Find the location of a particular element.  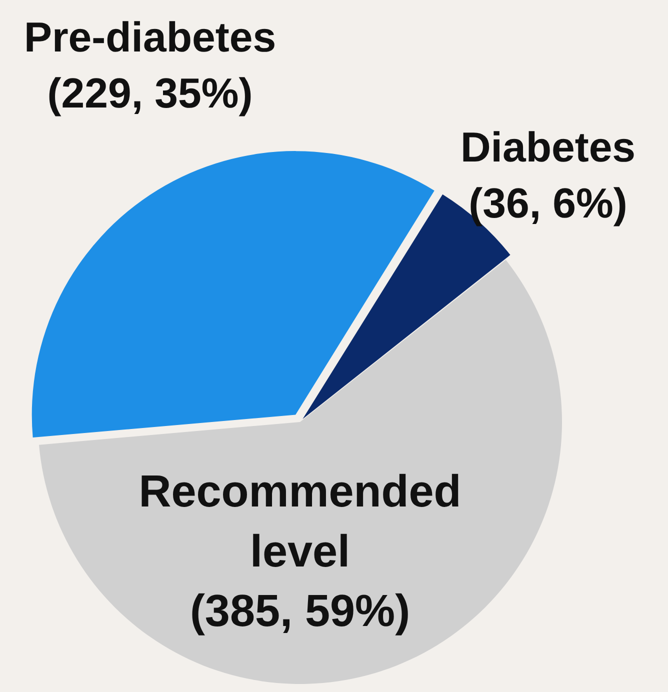

data-label: (385, 59%) is located at coordinates (300, 610).